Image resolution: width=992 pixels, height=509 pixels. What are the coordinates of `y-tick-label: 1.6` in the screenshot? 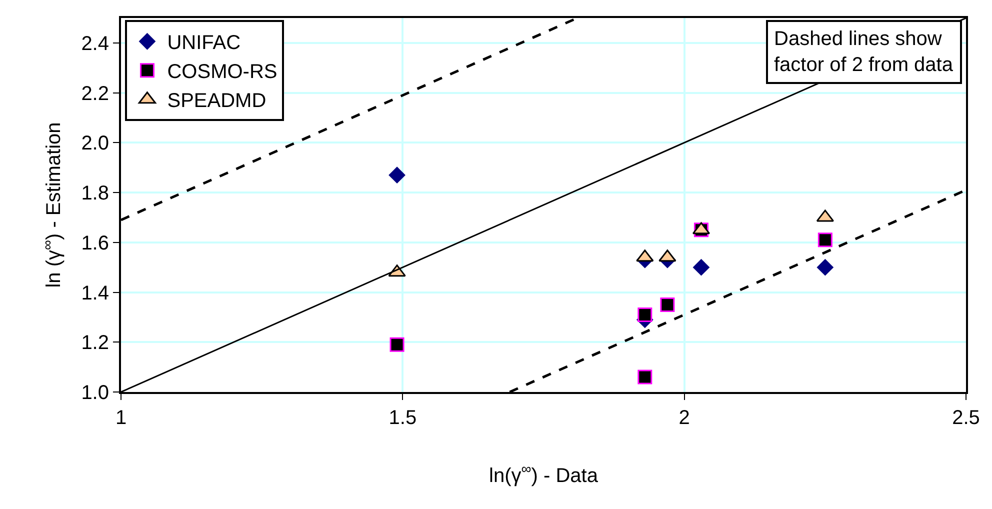 It's located at (95, 243).